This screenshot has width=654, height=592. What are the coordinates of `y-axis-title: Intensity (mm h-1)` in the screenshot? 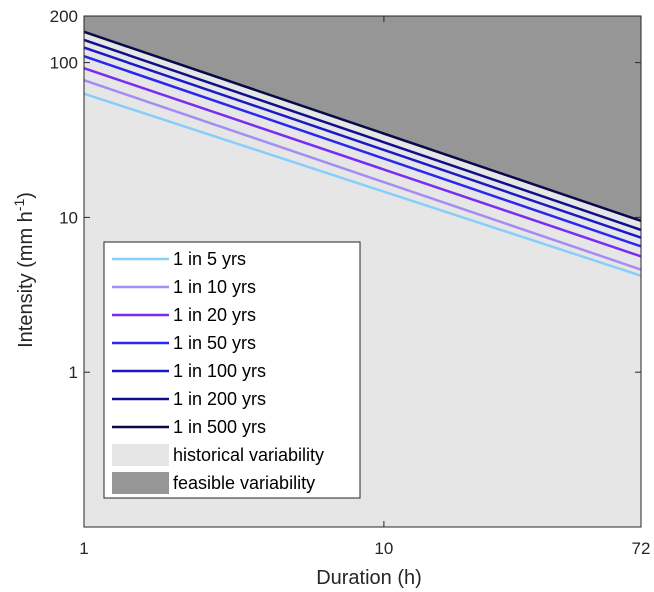 It's located at (24, 270).